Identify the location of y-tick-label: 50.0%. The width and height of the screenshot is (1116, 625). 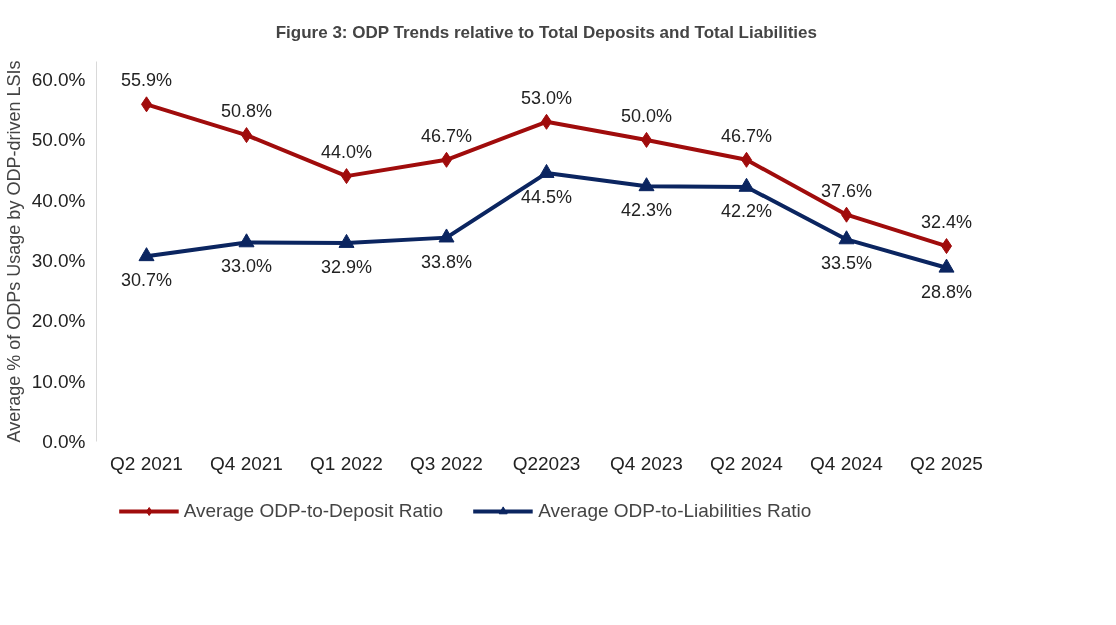
(58, 140).